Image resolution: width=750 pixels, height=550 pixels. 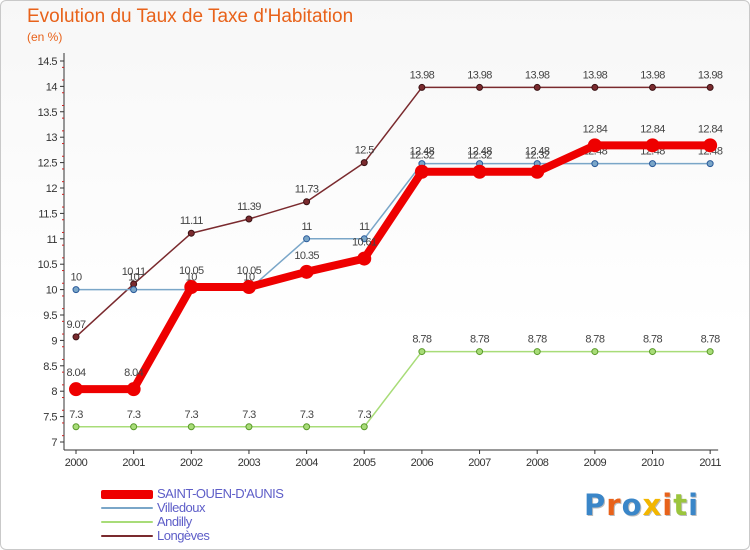 What do you see at coordinates (48, 113) in the screenshot?
I see `y-tick-label: 13.5` at bounding box center [48, 113].